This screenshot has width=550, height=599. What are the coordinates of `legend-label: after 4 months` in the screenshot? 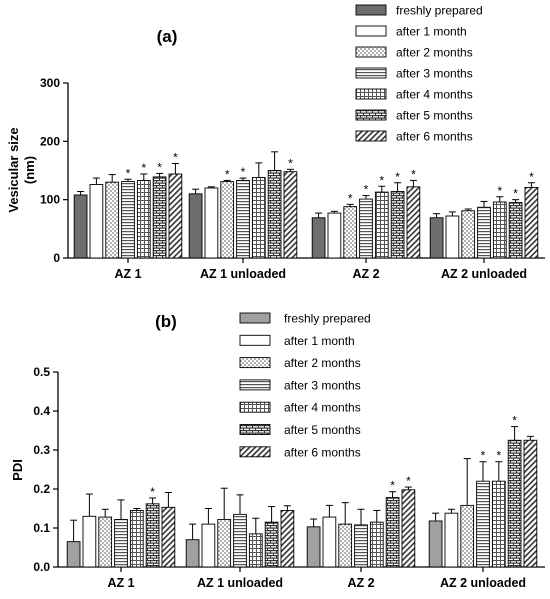 It's located at (434, 95).